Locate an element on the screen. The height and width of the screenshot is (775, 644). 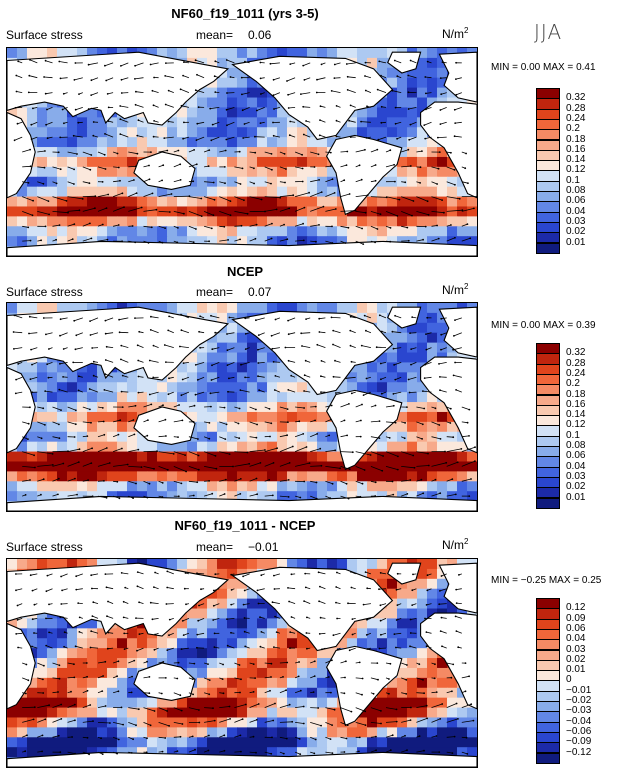
continent-australia is located at coordinates (164, 425).